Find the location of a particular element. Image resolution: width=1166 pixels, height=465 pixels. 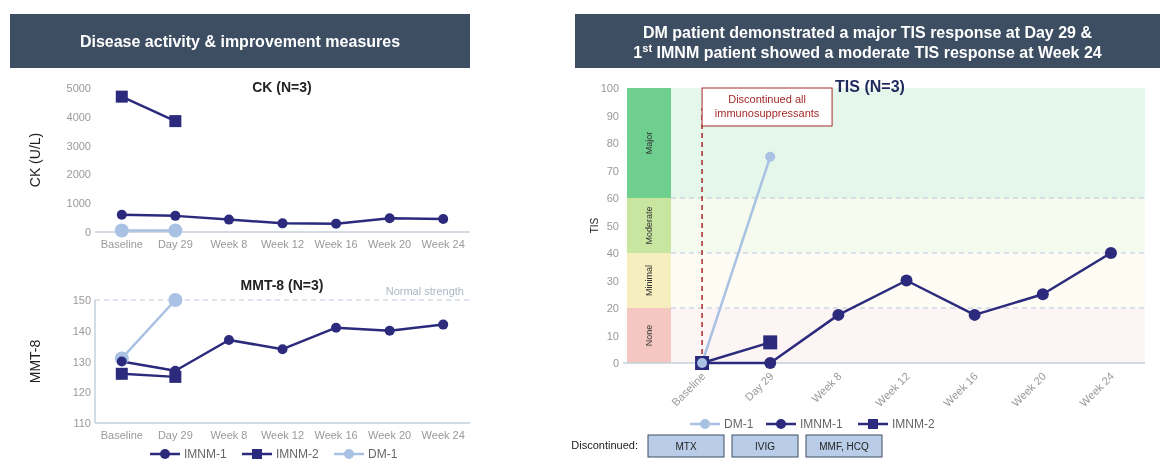

ref-line-label: Discontinued all immunosuppressants is located at coordinates (767, 106).